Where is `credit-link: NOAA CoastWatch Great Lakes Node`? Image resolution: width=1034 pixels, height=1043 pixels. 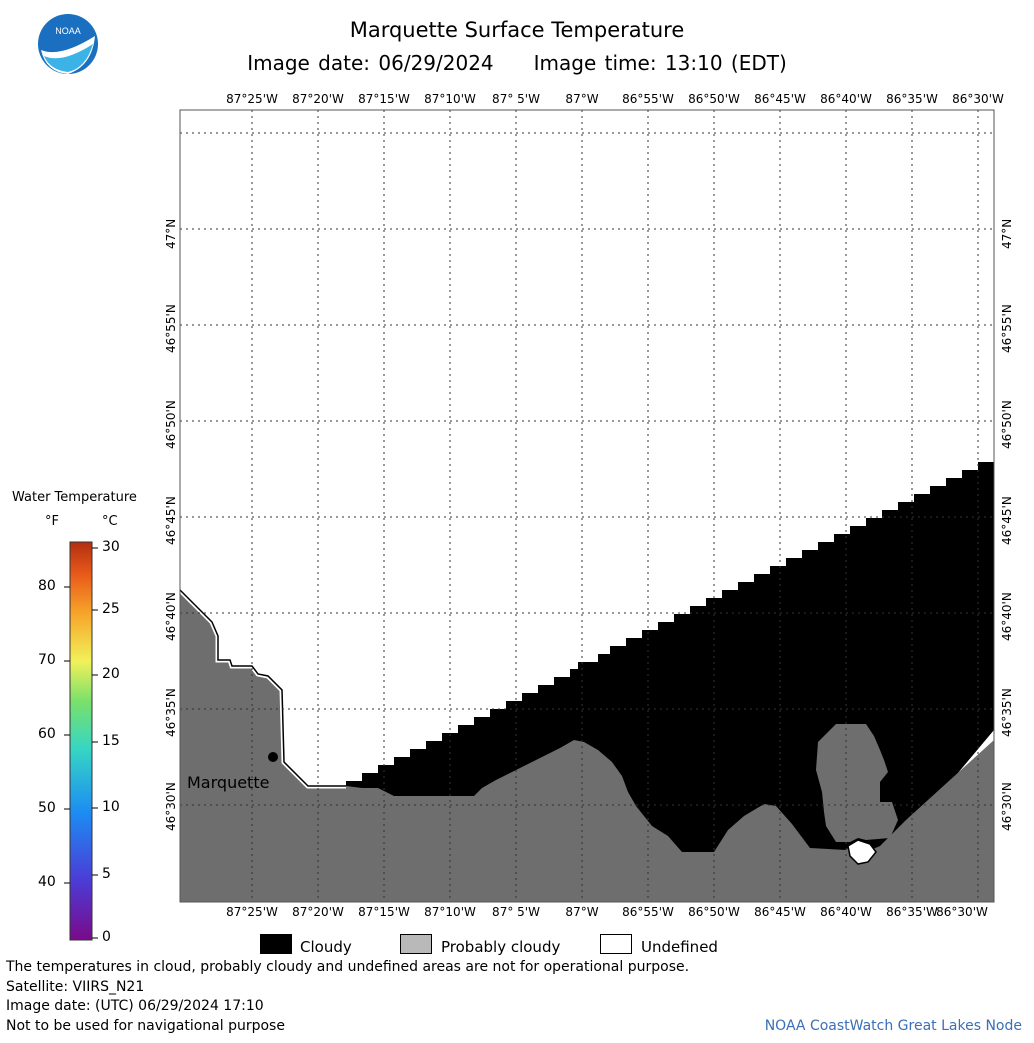 credit-link: NOAA CoastWatch Great Lakes Node is located at coordinates (893, 1026).